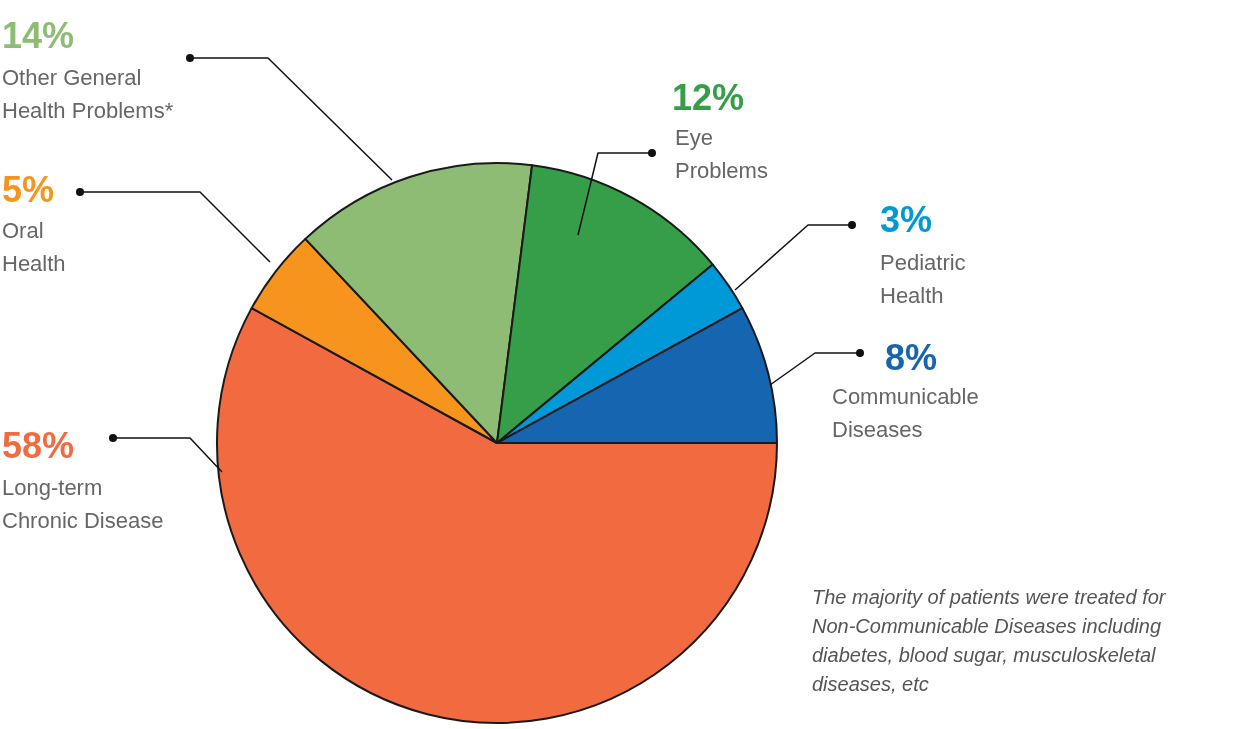 Image resolution: width=1258 pixels, height=729 pixels. What do you see at coordinates (905, 413) in the screenshot?
I see `slice-label: Communicable Diseases` at bounding box center [905, 413].